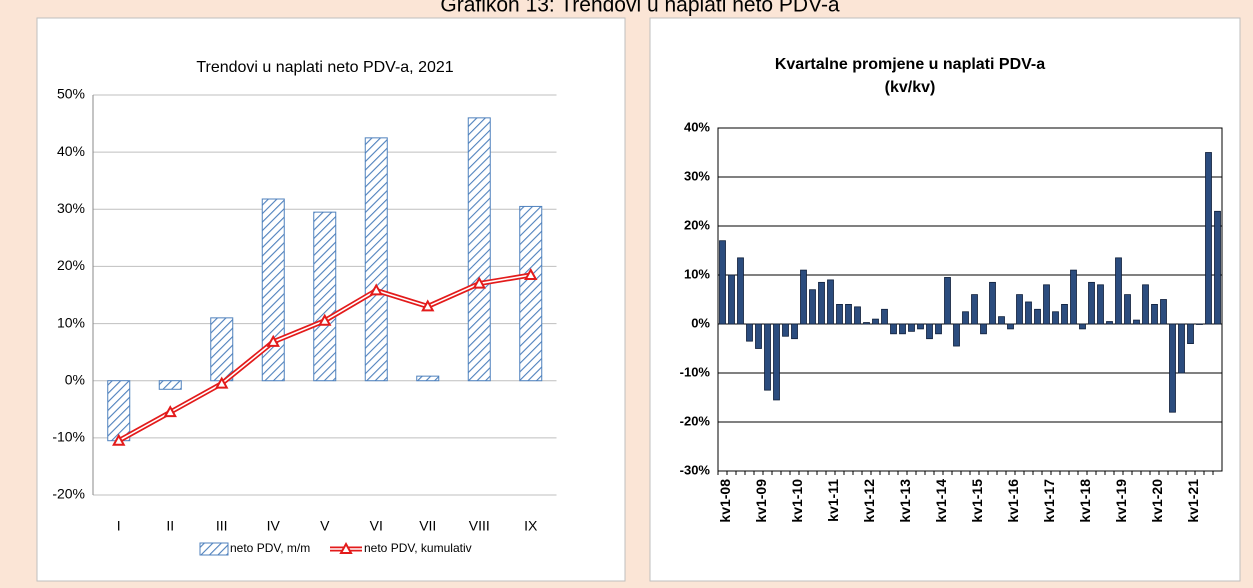 This screenshot has height=588, width=1253. What do you see at coordinates (1157, 501) in the screenshot?
I see `x-tick-label: kv1-20` at bounding box center [1157, 501].